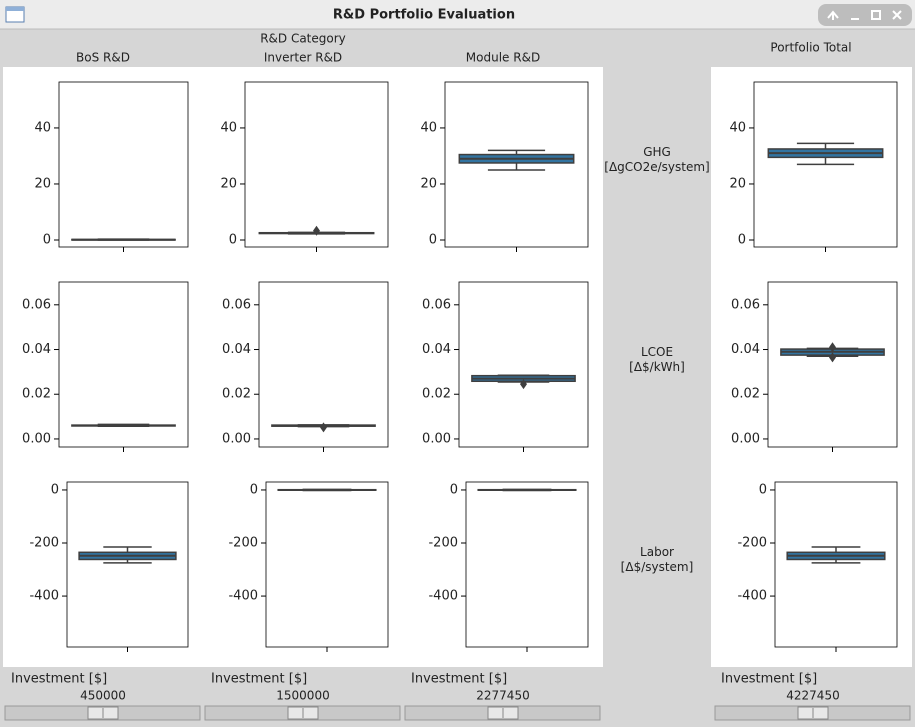 The image size is (915, 727). Describe the element at coordinates (657, 367) in the screenshot. I see `metric-label: [Δ$/kWh]` at that location.